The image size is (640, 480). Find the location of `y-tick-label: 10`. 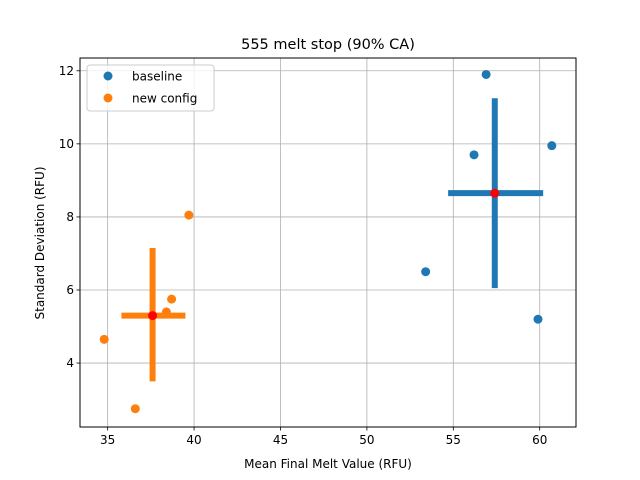

y-tick-label: 10 is located at coordinates (66, 144).